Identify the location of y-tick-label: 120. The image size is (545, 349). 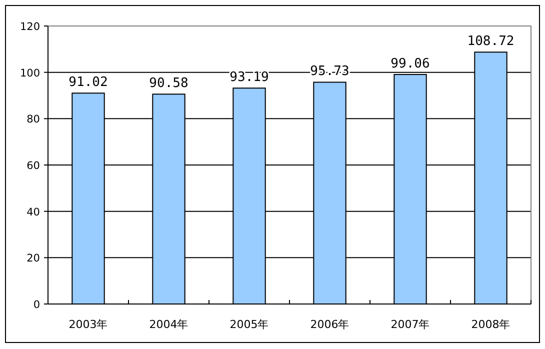
(30, 27).